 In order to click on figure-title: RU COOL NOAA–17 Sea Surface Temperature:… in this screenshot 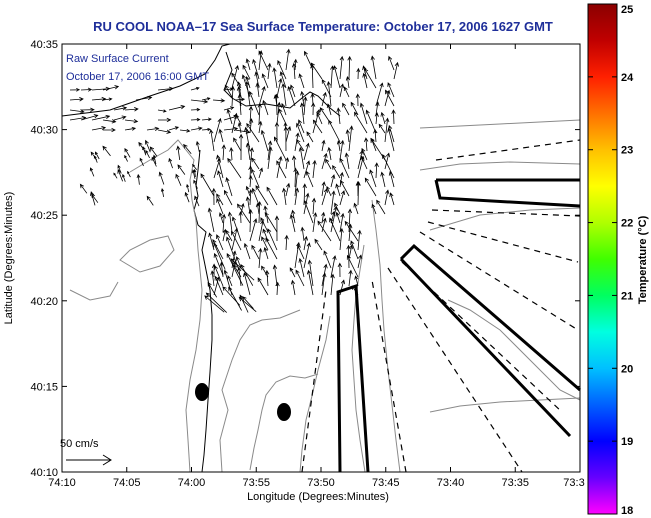, I will do `click(323, 26)`.